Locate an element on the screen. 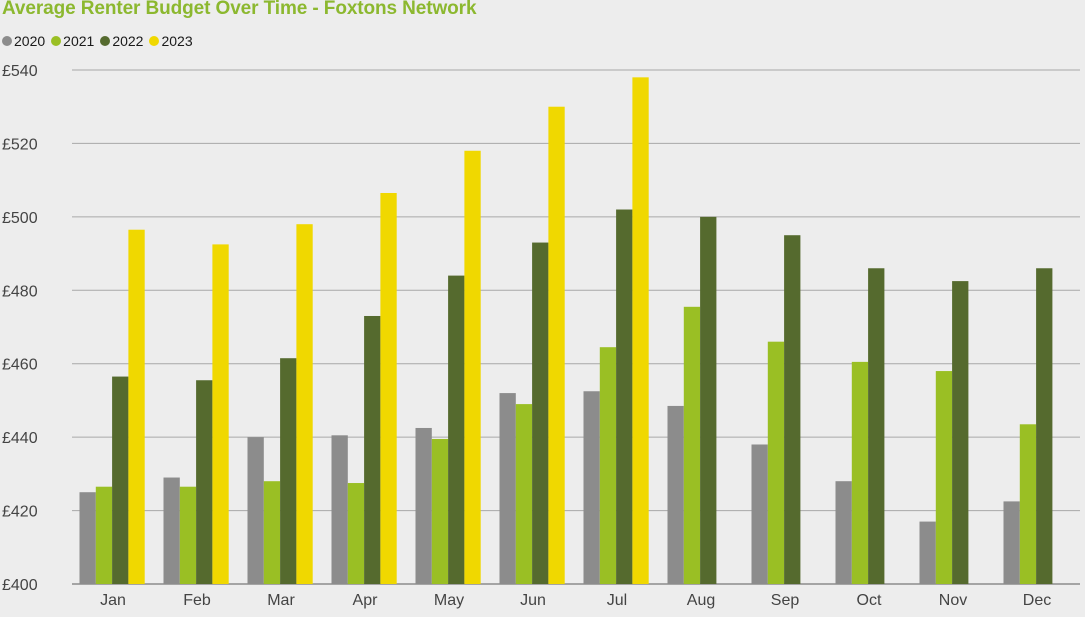 Image resolution: width=1085 pixels, height=617 pixels. x-tick-label: Jun is located at coordinates (533, 600).